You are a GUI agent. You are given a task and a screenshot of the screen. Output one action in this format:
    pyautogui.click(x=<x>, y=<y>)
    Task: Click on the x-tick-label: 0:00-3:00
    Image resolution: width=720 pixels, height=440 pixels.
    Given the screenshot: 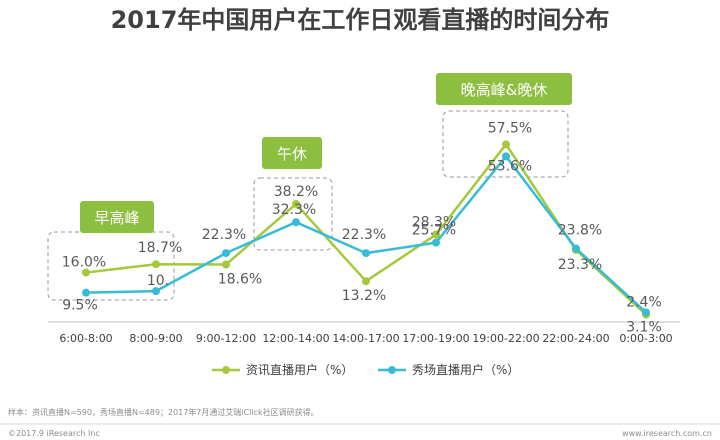 What is the action you would take?
    pyautogui.click(x=645, y=338)
    